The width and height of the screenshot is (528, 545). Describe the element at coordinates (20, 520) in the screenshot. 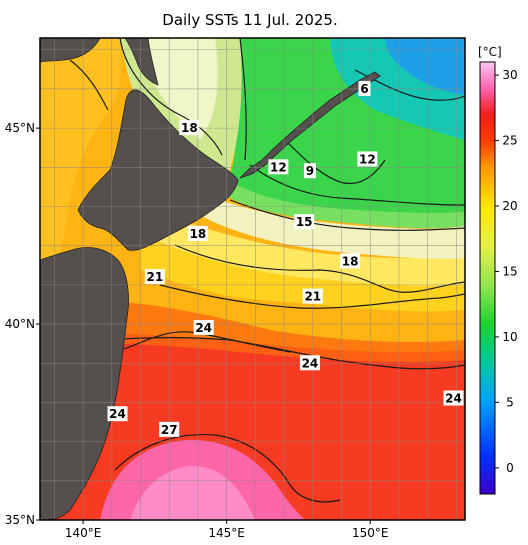

I see `lat-tick-label: 35°N` at that location.